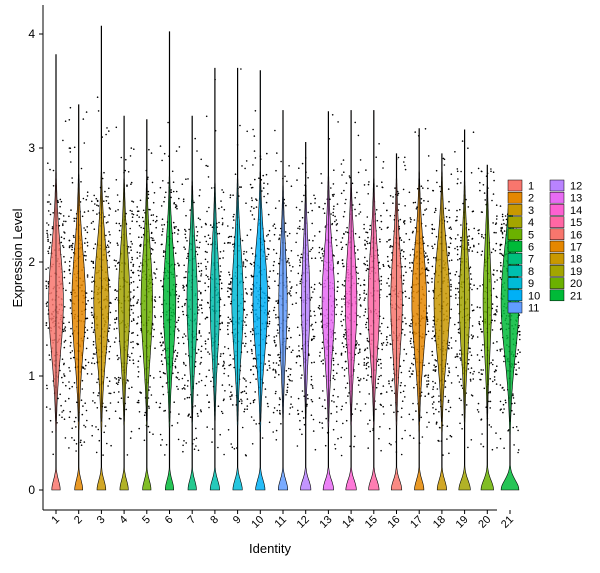 The image size is (600, 573). What do you see at coordinates (531, 211) in the screenshot?
I see `legend-label: 3` at bounding box center [531, 211].